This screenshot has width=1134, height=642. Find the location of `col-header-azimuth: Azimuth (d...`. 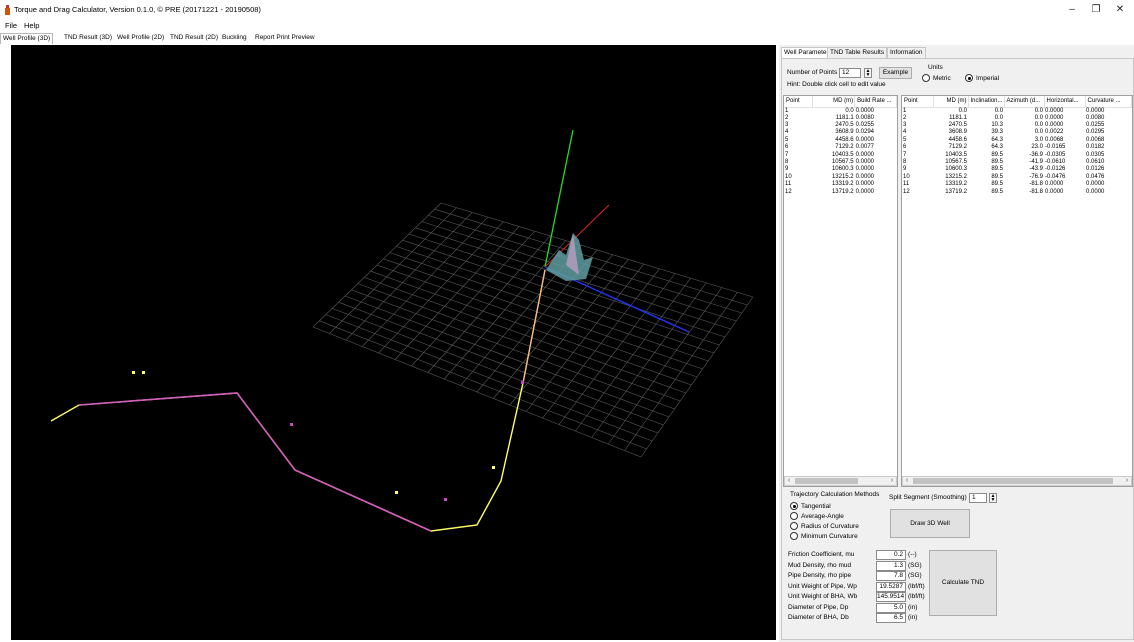

col-header-azimuth: Azimuth (d... is located at coordinates (1024, 102).